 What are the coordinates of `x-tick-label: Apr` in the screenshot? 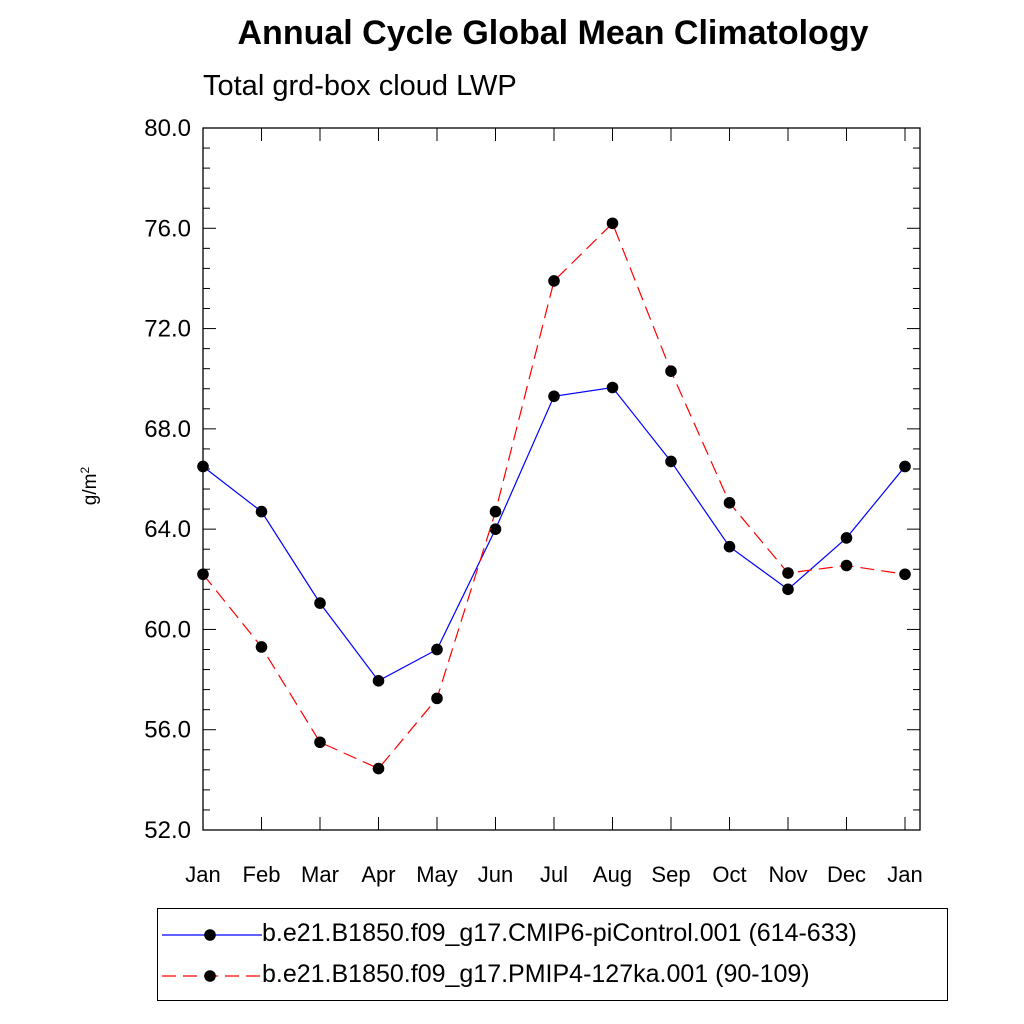 It's located at (378, 874).